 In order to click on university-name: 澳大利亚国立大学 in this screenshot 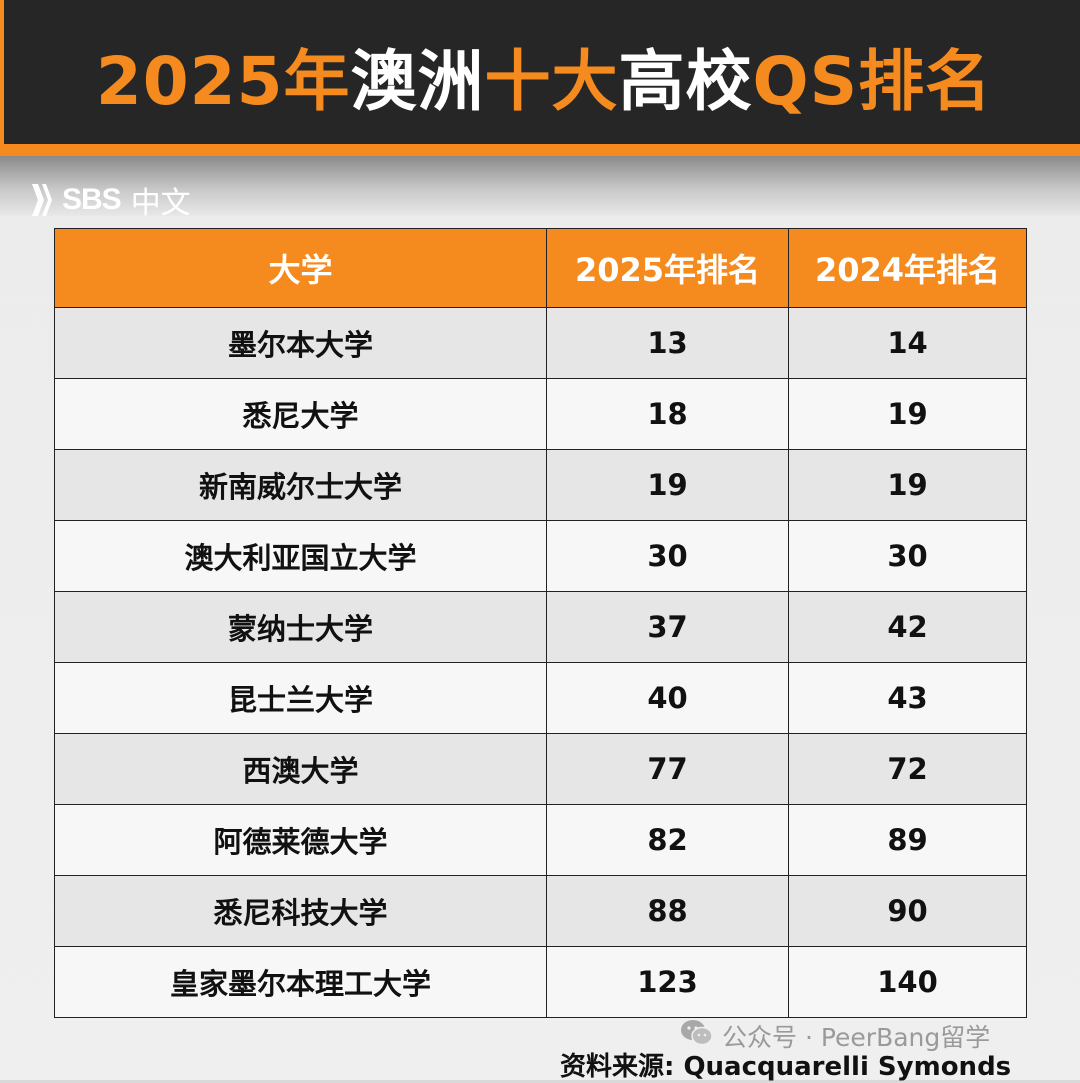, I will do `click(300, 556)`.